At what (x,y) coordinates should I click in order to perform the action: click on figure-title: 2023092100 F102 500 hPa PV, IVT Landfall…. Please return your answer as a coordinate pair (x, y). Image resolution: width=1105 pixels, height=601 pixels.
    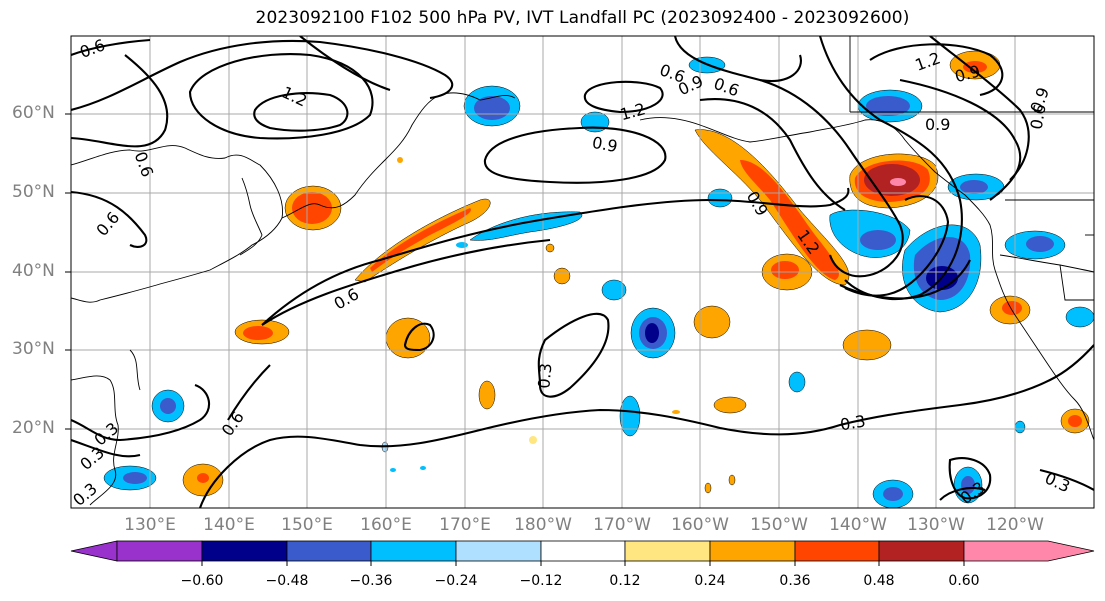
    Looking at the image, I should click on (582, 18).